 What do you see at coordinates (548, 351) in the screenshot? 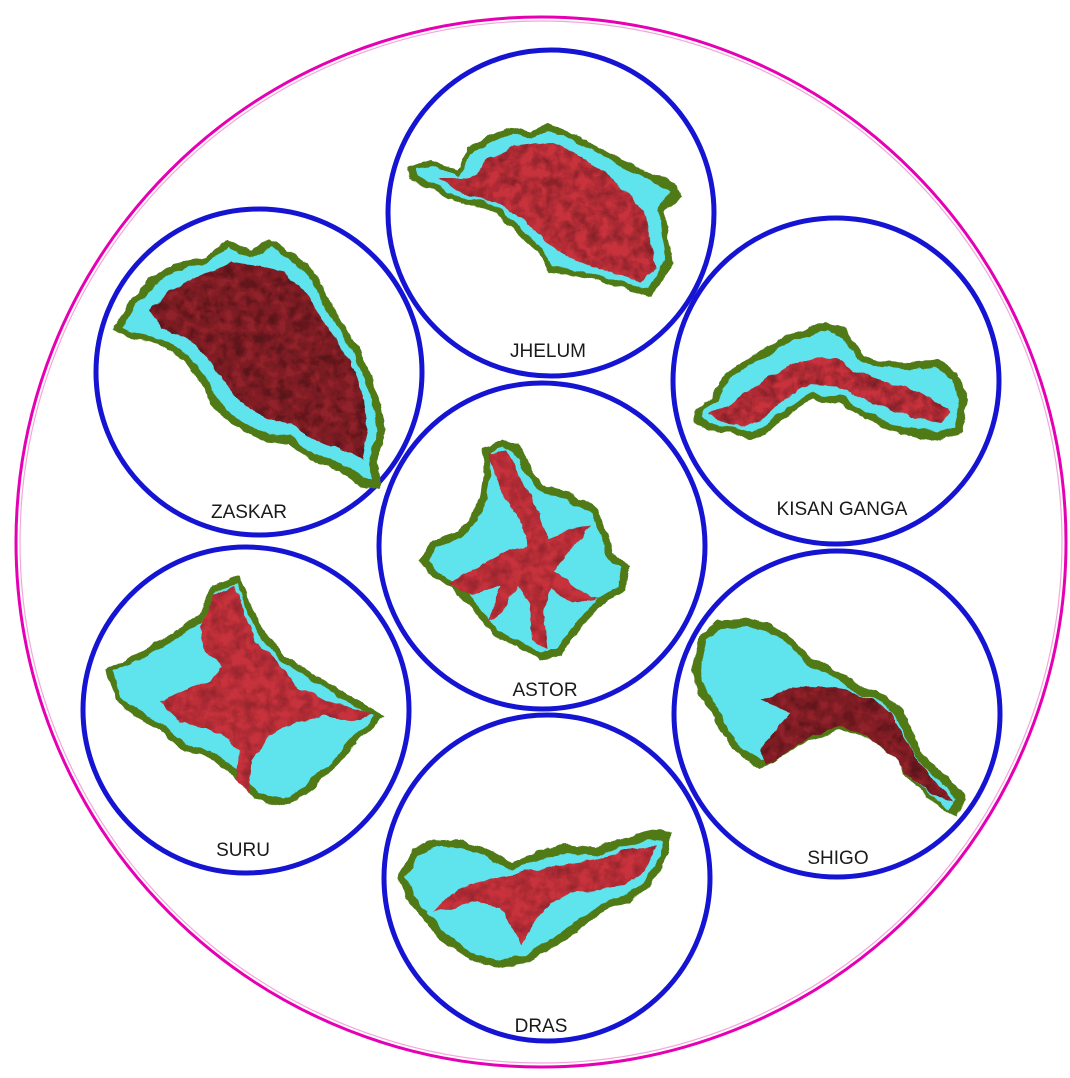
I see `basin-label: JHELUM` at bounding box center [548, 351].